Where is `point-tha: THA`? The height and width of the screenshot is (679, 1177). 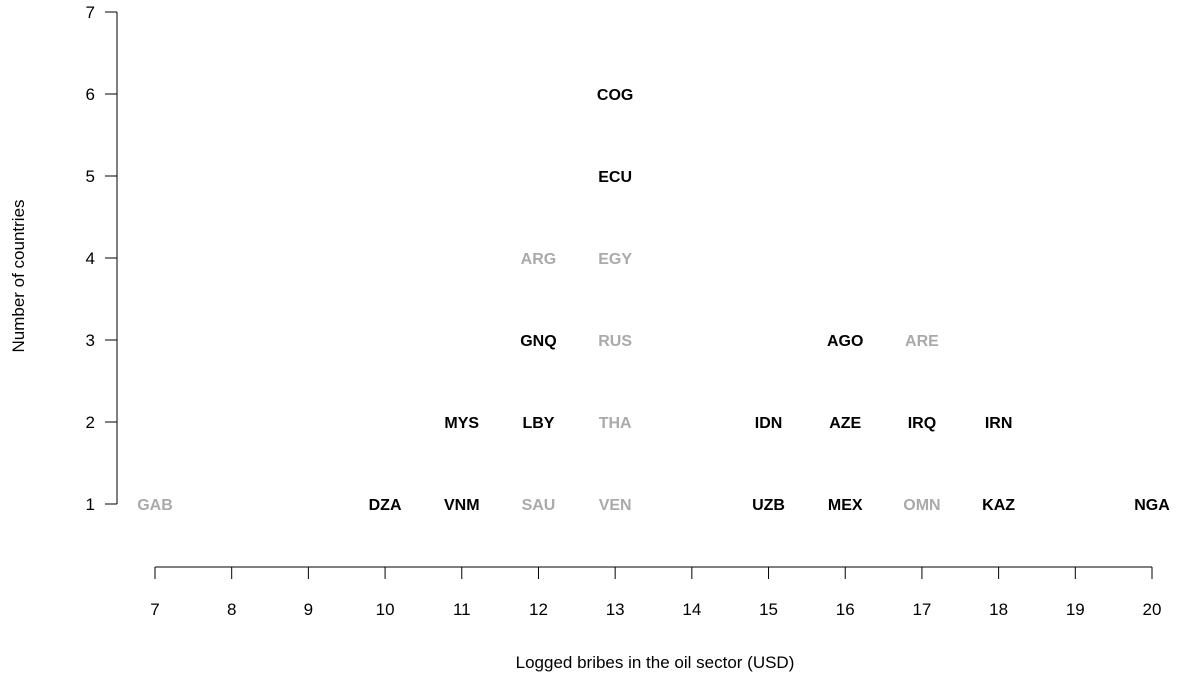 point-tha: THA is located at coordinates (615, 423).